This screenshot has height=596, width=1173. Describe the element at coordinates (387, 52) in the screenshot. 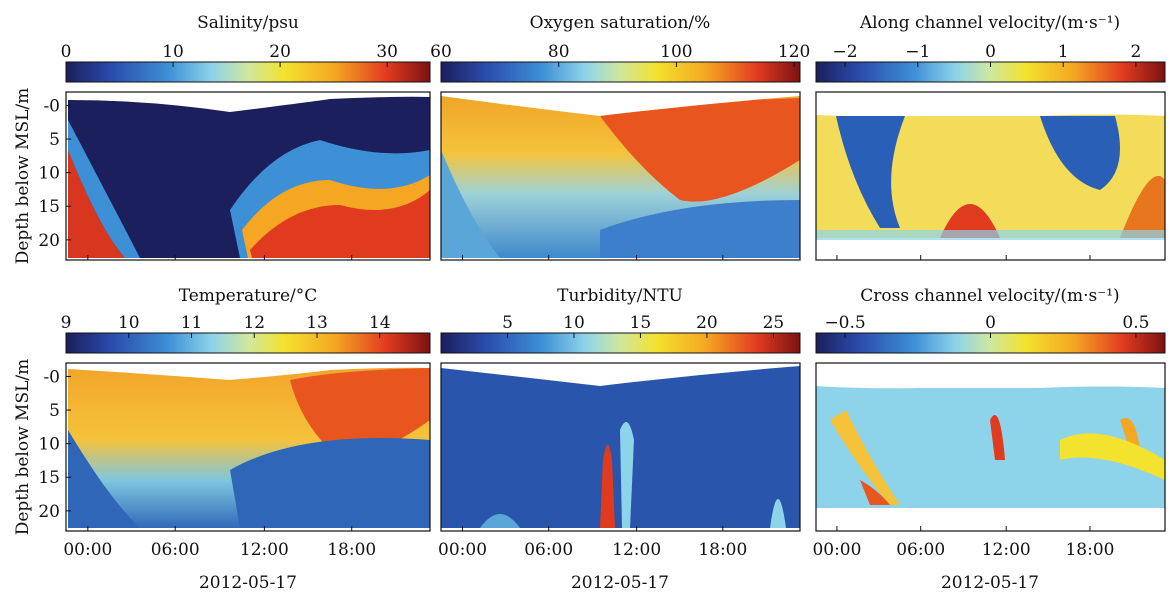

I see `colorbar-tick-label: 30` at that location.